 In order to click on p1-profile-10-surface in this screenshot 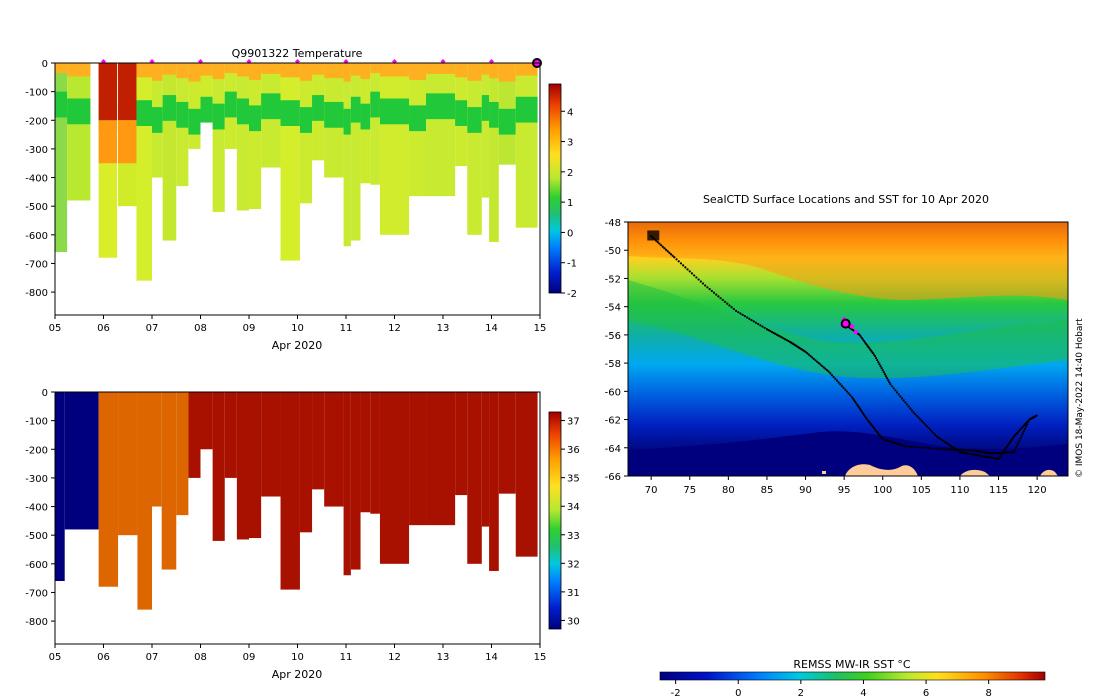, I will do `click(218, 71)`.